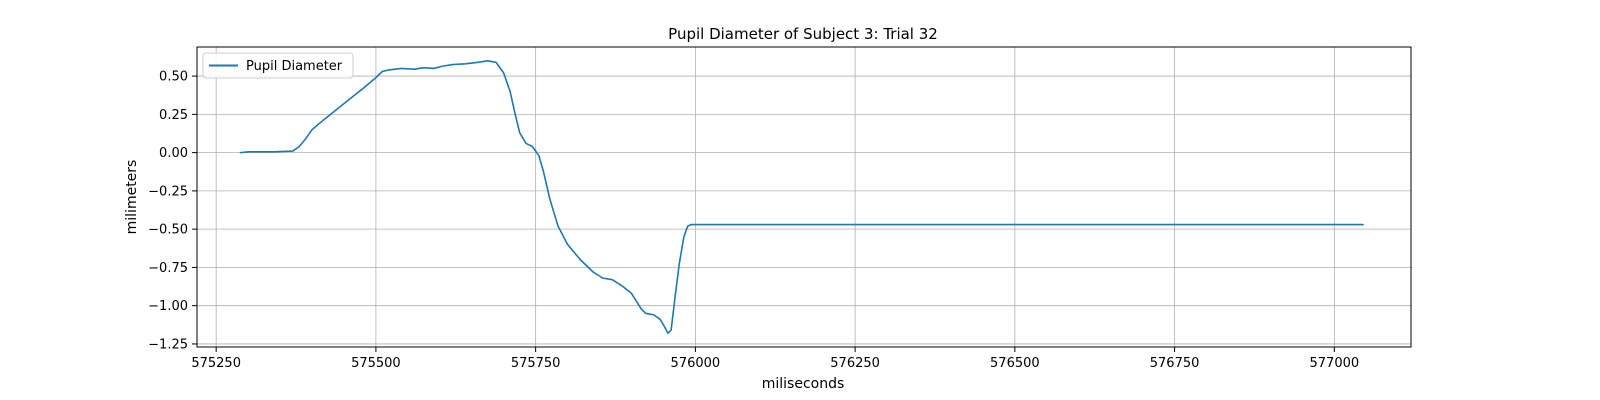 This screenshot has height=400, width=1600. What do you see at coordinates (803, 384) in the screenshot?
I see `x-axis-title: miliseconds` at bounding box center [803, 384].